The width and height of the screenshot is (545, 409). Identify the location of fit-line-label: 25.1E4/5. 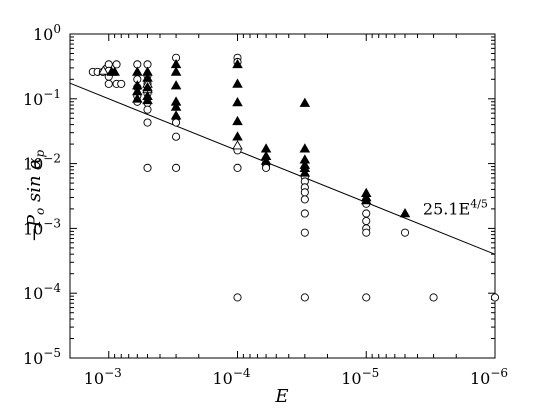
(455, 207).